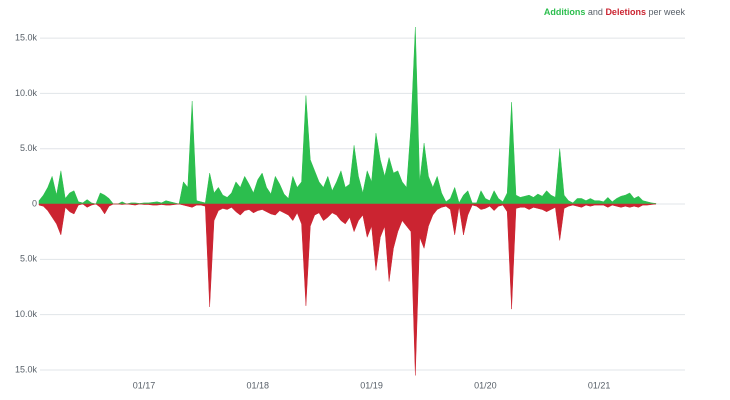  I want to click on x-tick-label: 01/18, so click(258, 385).